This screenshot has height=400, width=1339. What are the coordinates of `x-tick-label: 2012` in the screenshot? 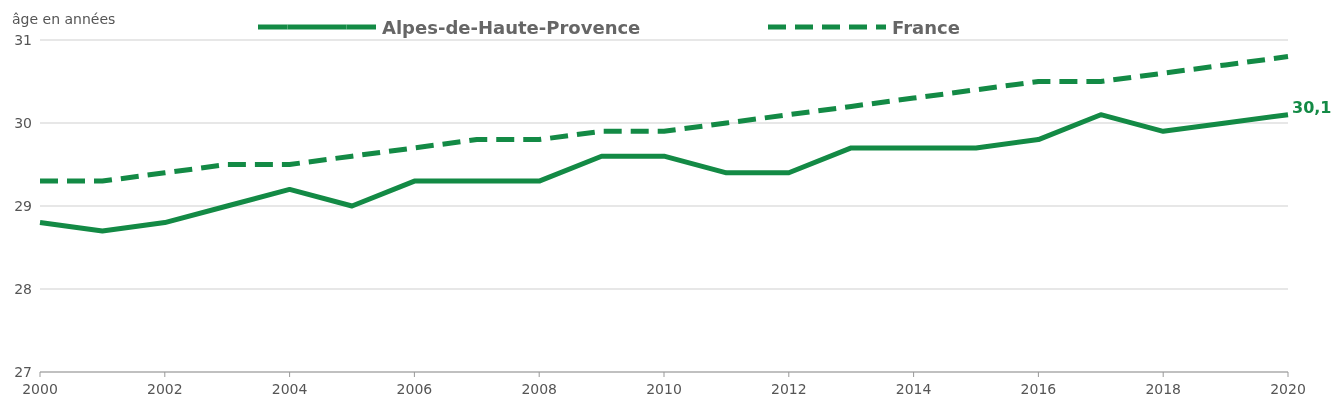 It's located at (788, 389).